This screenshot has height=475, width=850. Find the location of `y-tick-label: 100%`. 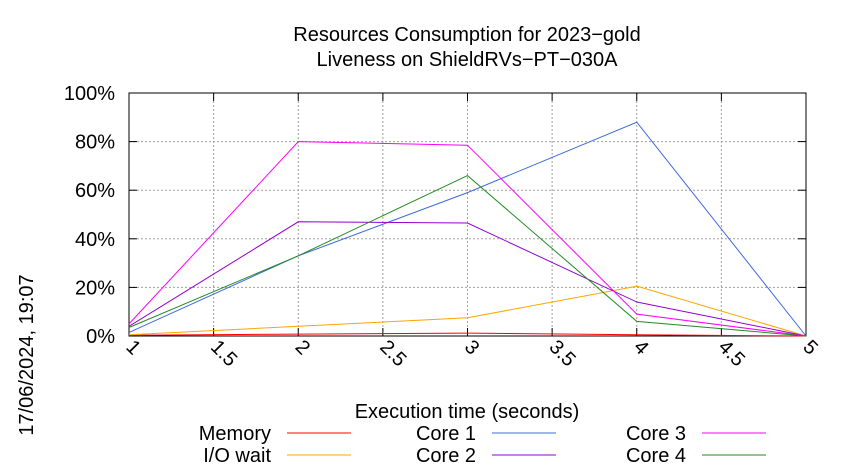

y-tick-label: 100% is located at coordinates (89, 94).